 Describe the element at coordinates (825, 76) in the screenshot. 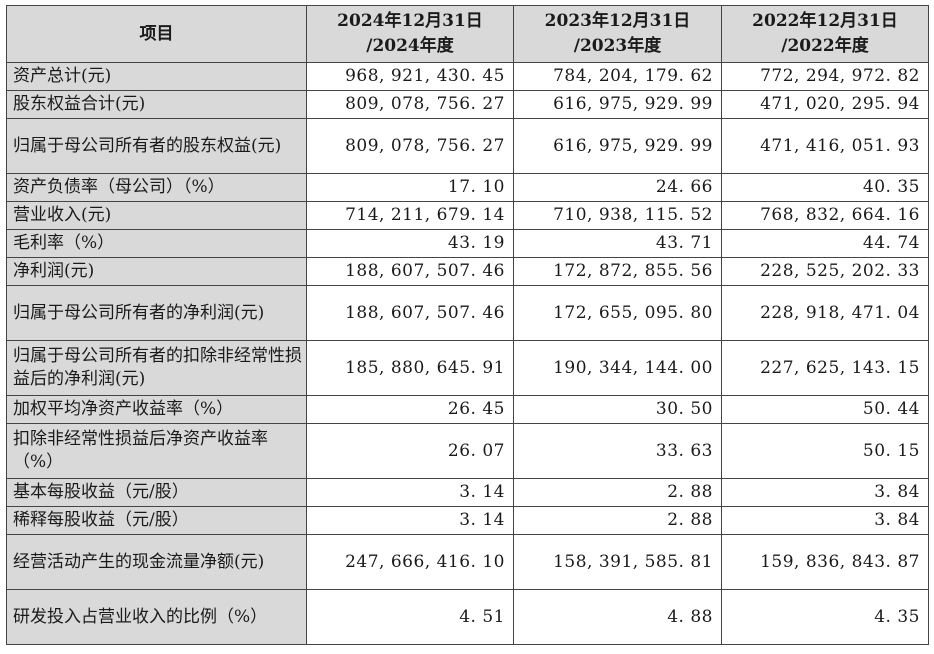

I see `cell-2022: 772, 294, 972. 82` at that location.